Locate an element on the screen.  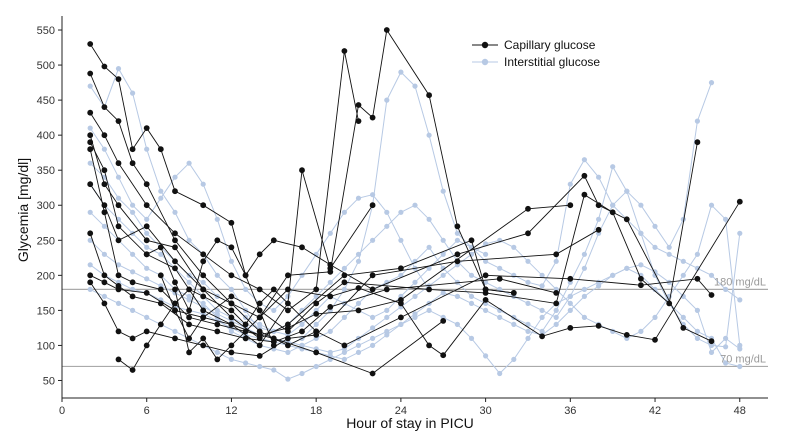
y-tick-label-100: 100 is located at coordinates (46, 346).